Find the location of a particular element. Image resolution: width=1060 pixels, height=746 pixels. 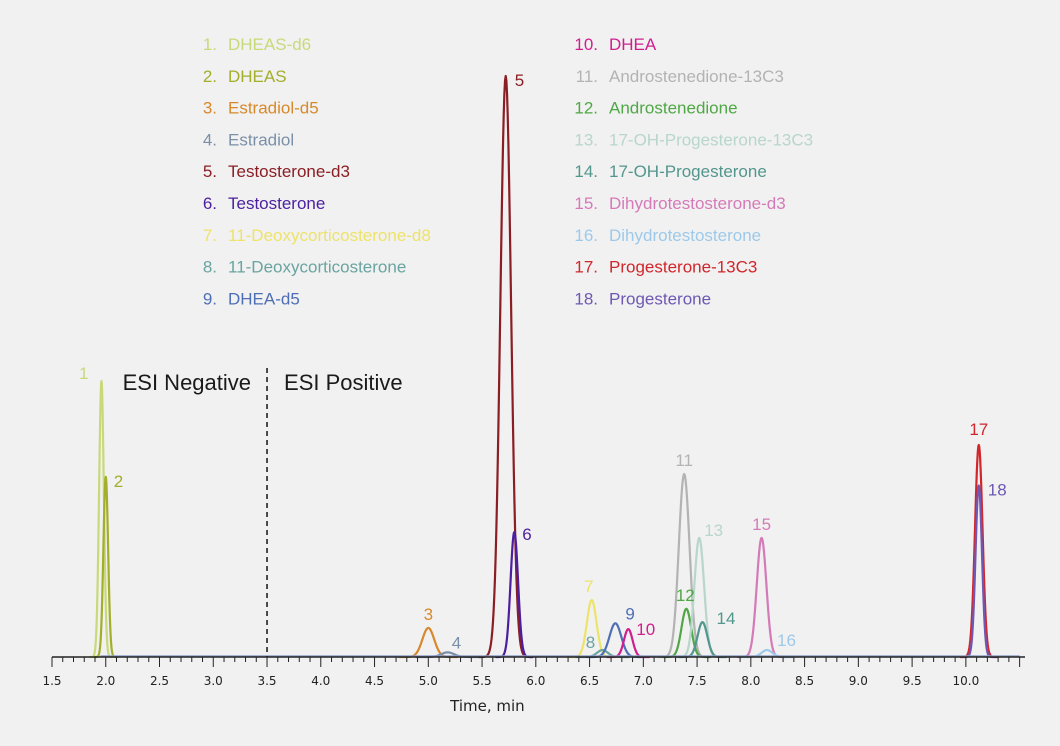

legend-item-17: 17. Progesterone-13C3 is located at coordinates (665, 267).